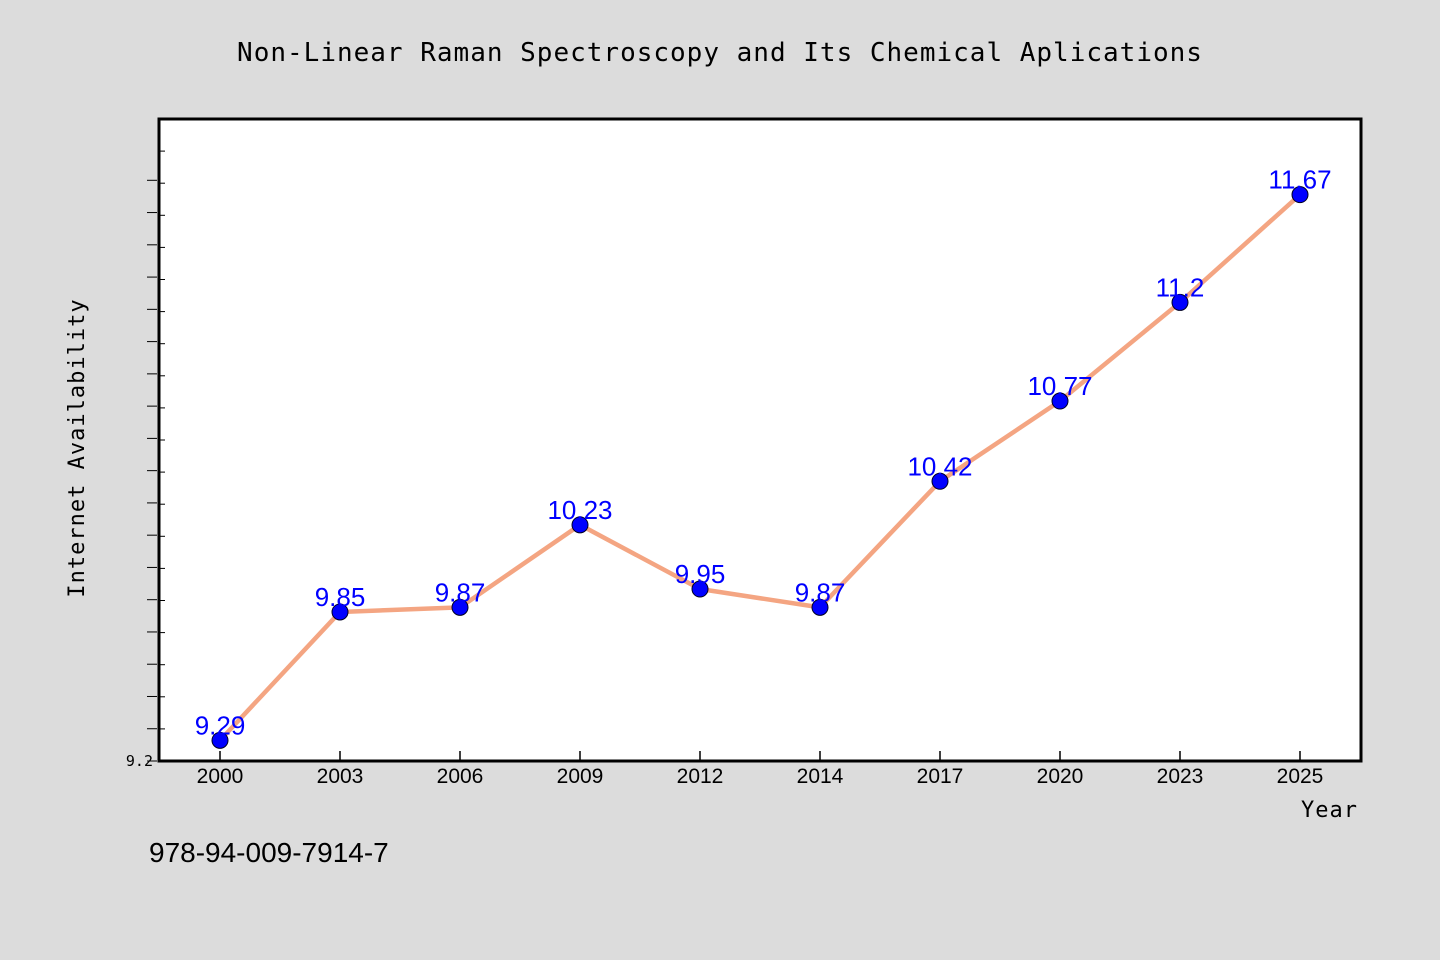 This screenshot has height=960, width=1440. Describe the element at coordinates (1329, 810) in the screenshot. I see `x-axis-label: Year` at that location.